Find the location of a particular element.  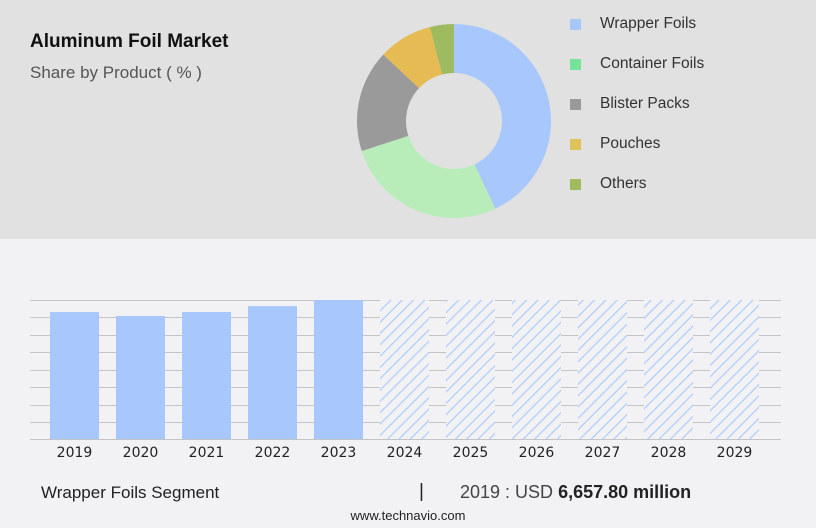

bar-2023 is located at coordinates (338, 369).